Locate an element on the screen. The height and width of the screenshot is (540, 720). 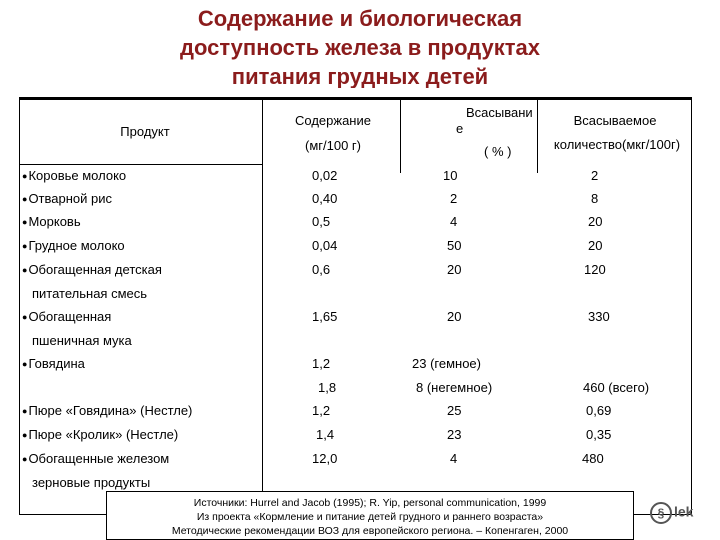
table-row-name: ●Отварной рис is located at coordinates (67, 199).